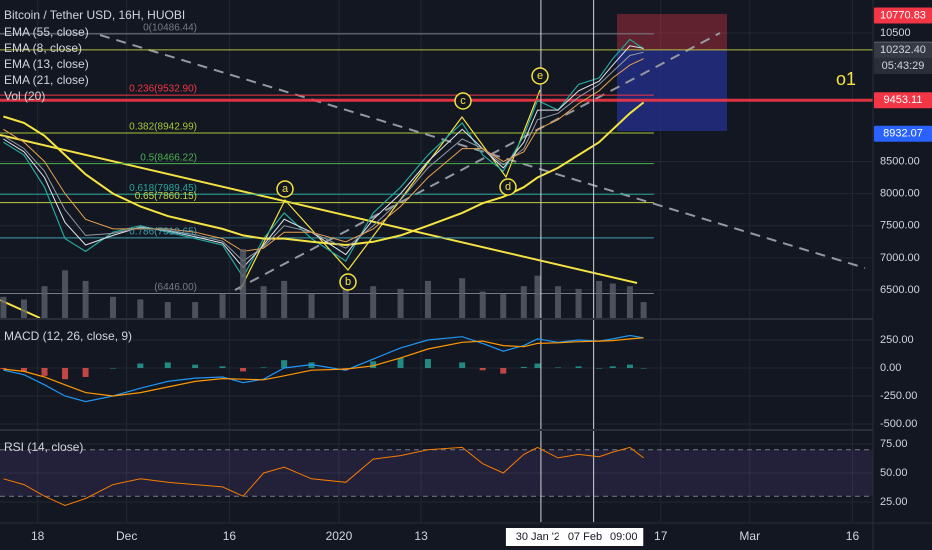 The height and width of the screenshot is (550, 932). What do you see at coordinates (846, 79) in the screenshot?
I see `annotation: o1` at bounding box center [846, 79].